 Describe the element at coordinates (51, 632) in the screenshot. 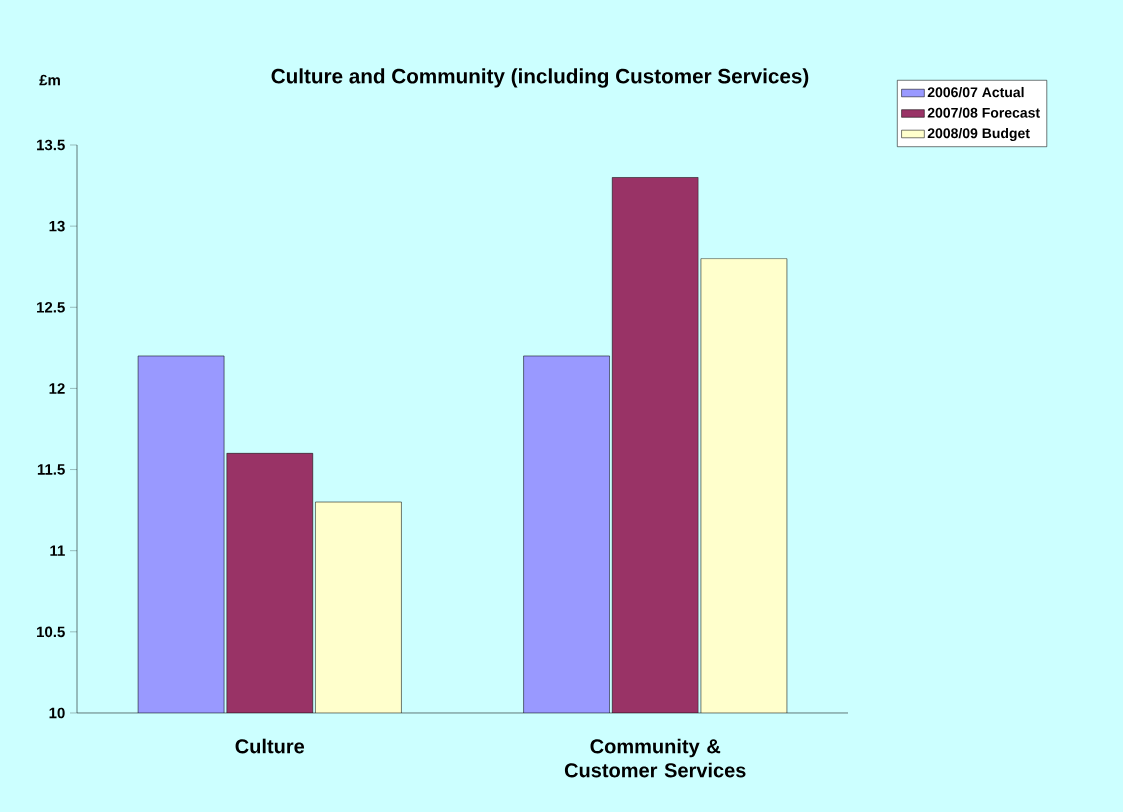

I see `y-tick-label: 10.5` at that location.